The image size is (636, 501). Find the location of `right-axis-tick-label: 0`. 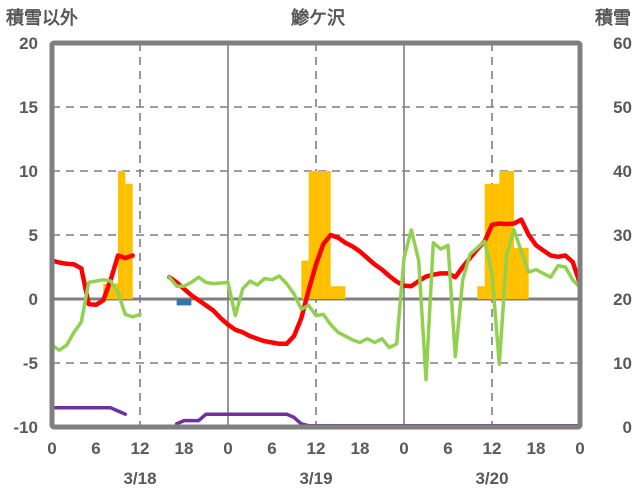

right-axis-tick-label: 0 is located at coordinates (627, 427).